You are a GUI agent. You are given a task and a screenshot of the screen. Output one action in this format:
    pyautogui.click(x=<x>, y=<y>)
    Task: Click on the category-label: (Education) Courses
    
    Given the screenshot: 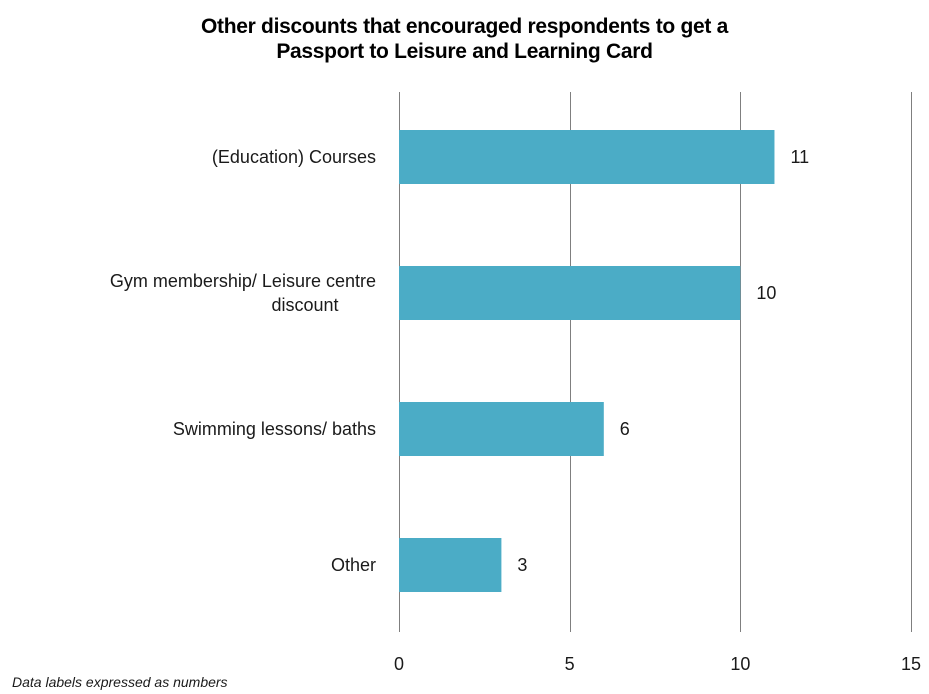 What is the action you would take?
    pyautogui.click(x=294, y=157)
    